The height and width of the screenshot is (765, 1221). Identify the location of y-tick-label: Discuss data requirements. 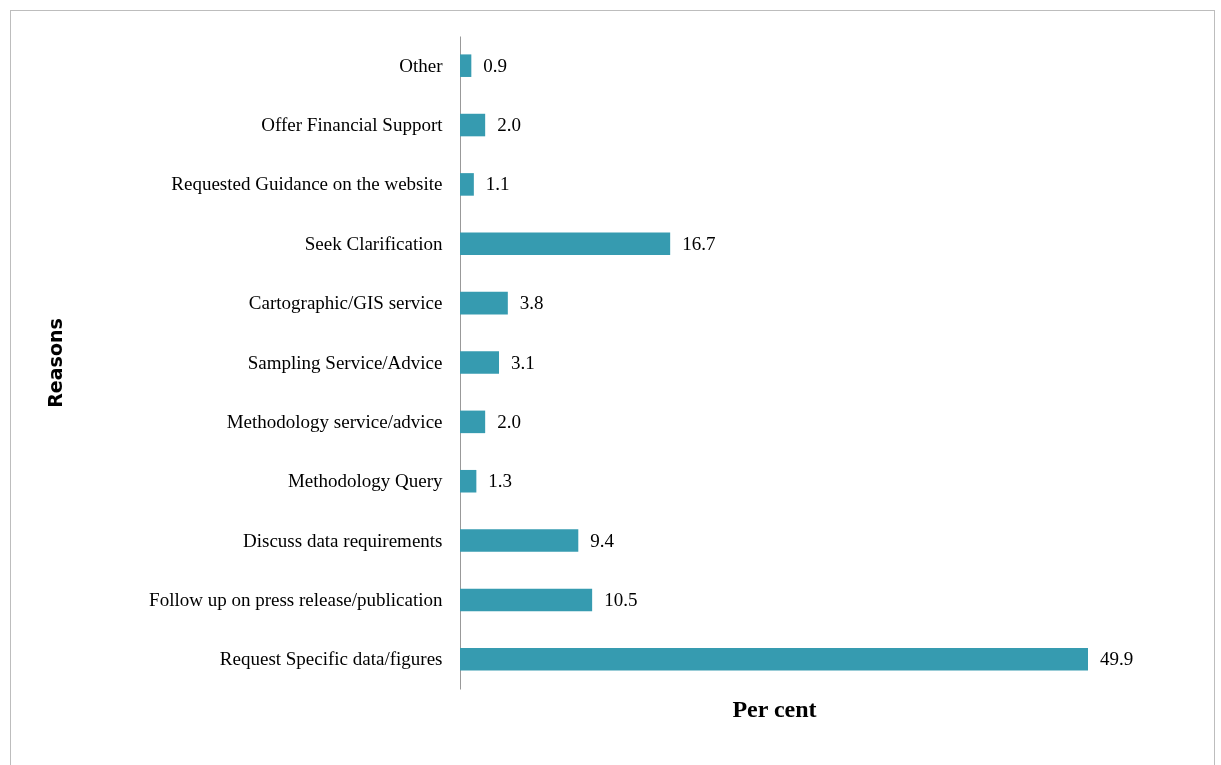
(343, 540).